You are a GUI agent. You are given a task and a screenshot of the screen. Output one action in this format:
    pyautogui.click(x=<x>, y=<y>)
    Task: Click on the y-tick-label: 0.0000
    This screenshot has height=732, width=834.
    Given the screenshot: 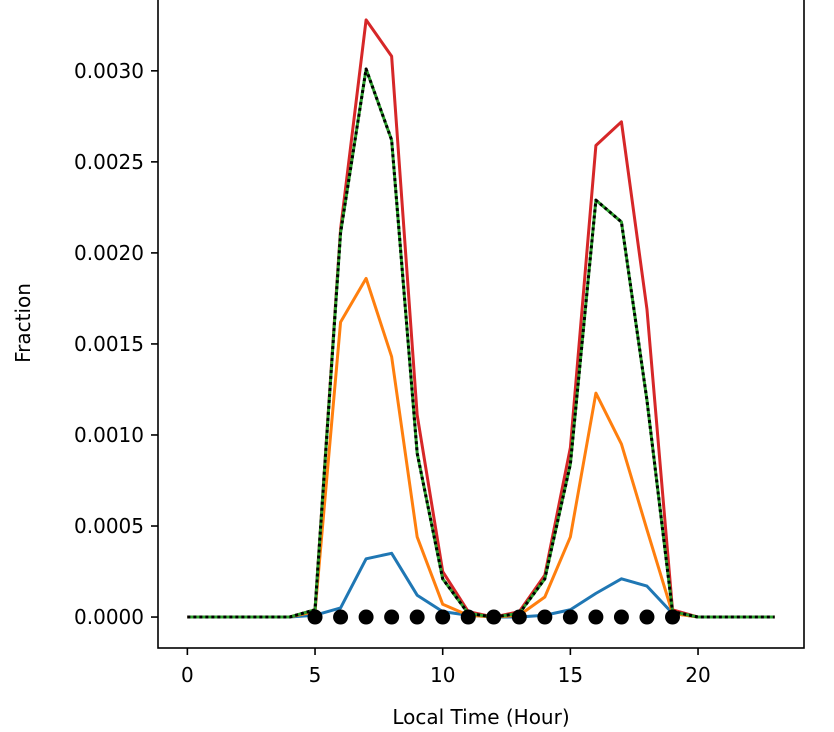 What is the action you would take?
    pyautogui.click(x=109, y=617)
    